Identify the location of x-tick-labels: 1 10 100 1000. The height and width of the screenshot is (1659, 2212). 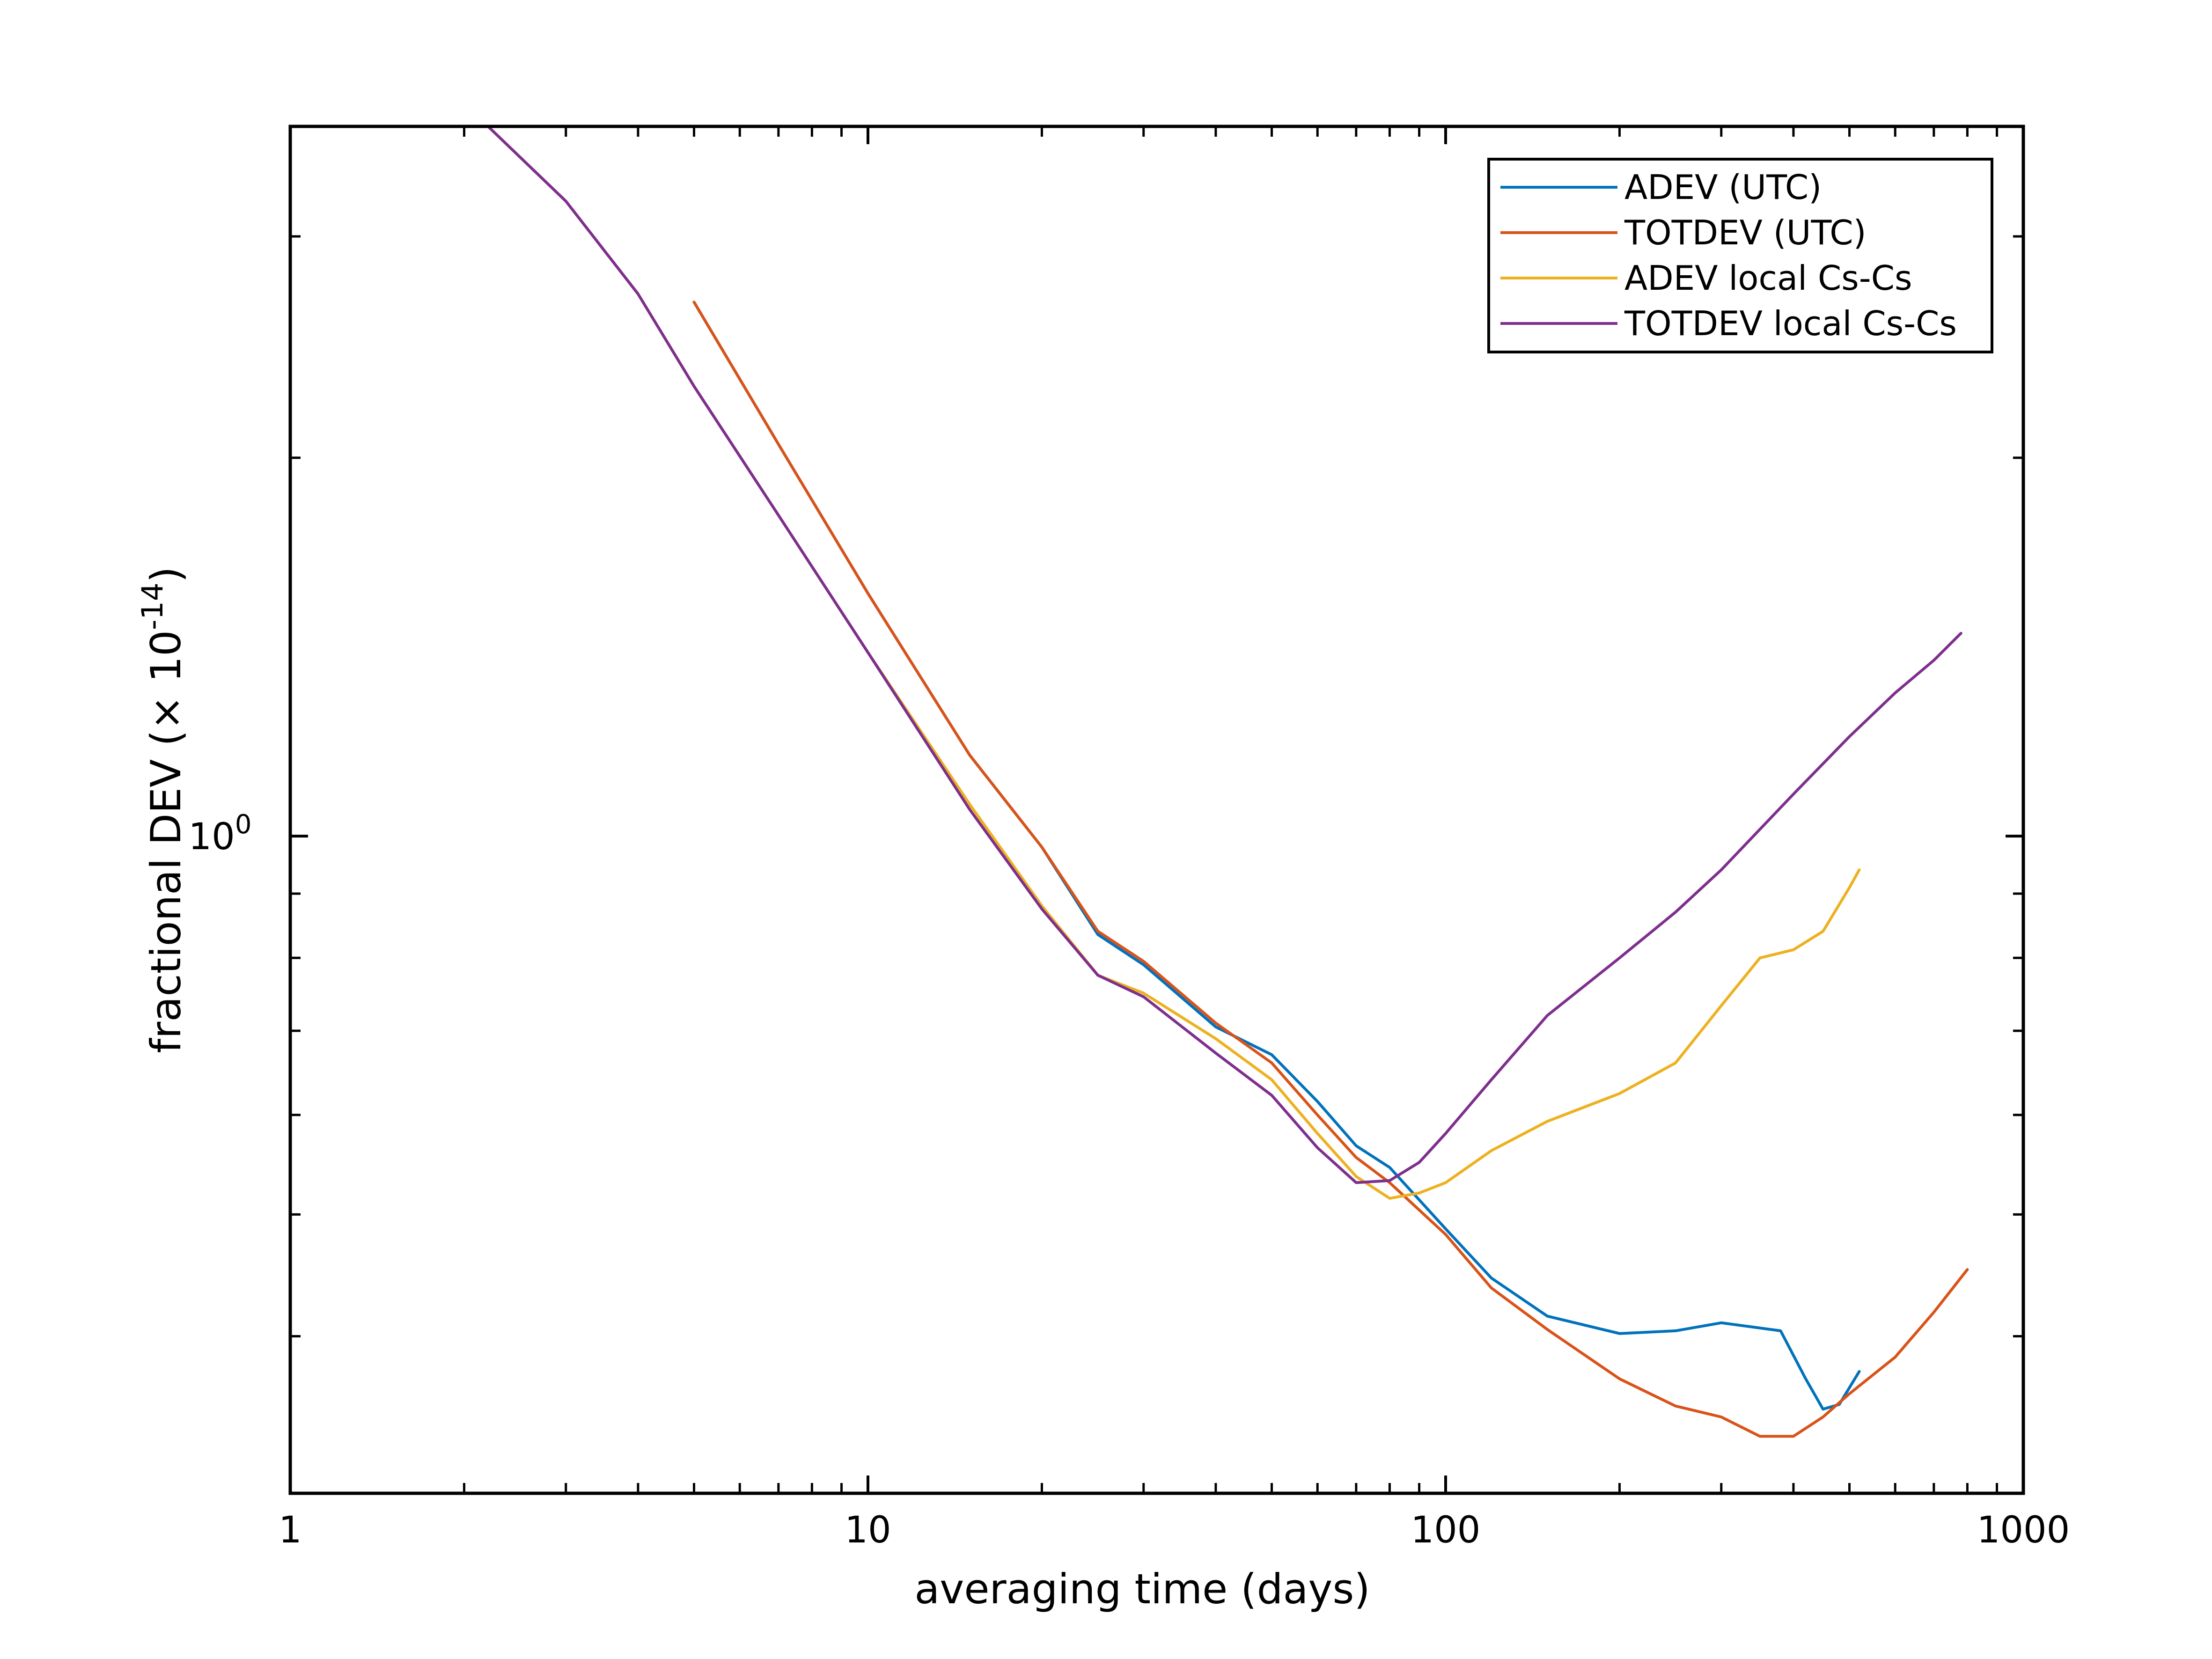
(1174, 1530).